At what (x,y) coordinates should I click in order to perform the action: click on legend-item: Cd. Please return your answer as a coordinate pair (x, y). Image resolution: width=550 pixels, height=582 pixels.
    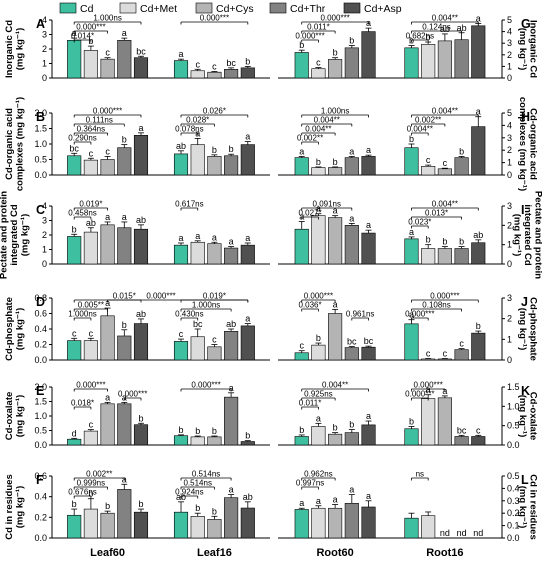
    Looking at the image, I should click on (76, 8).